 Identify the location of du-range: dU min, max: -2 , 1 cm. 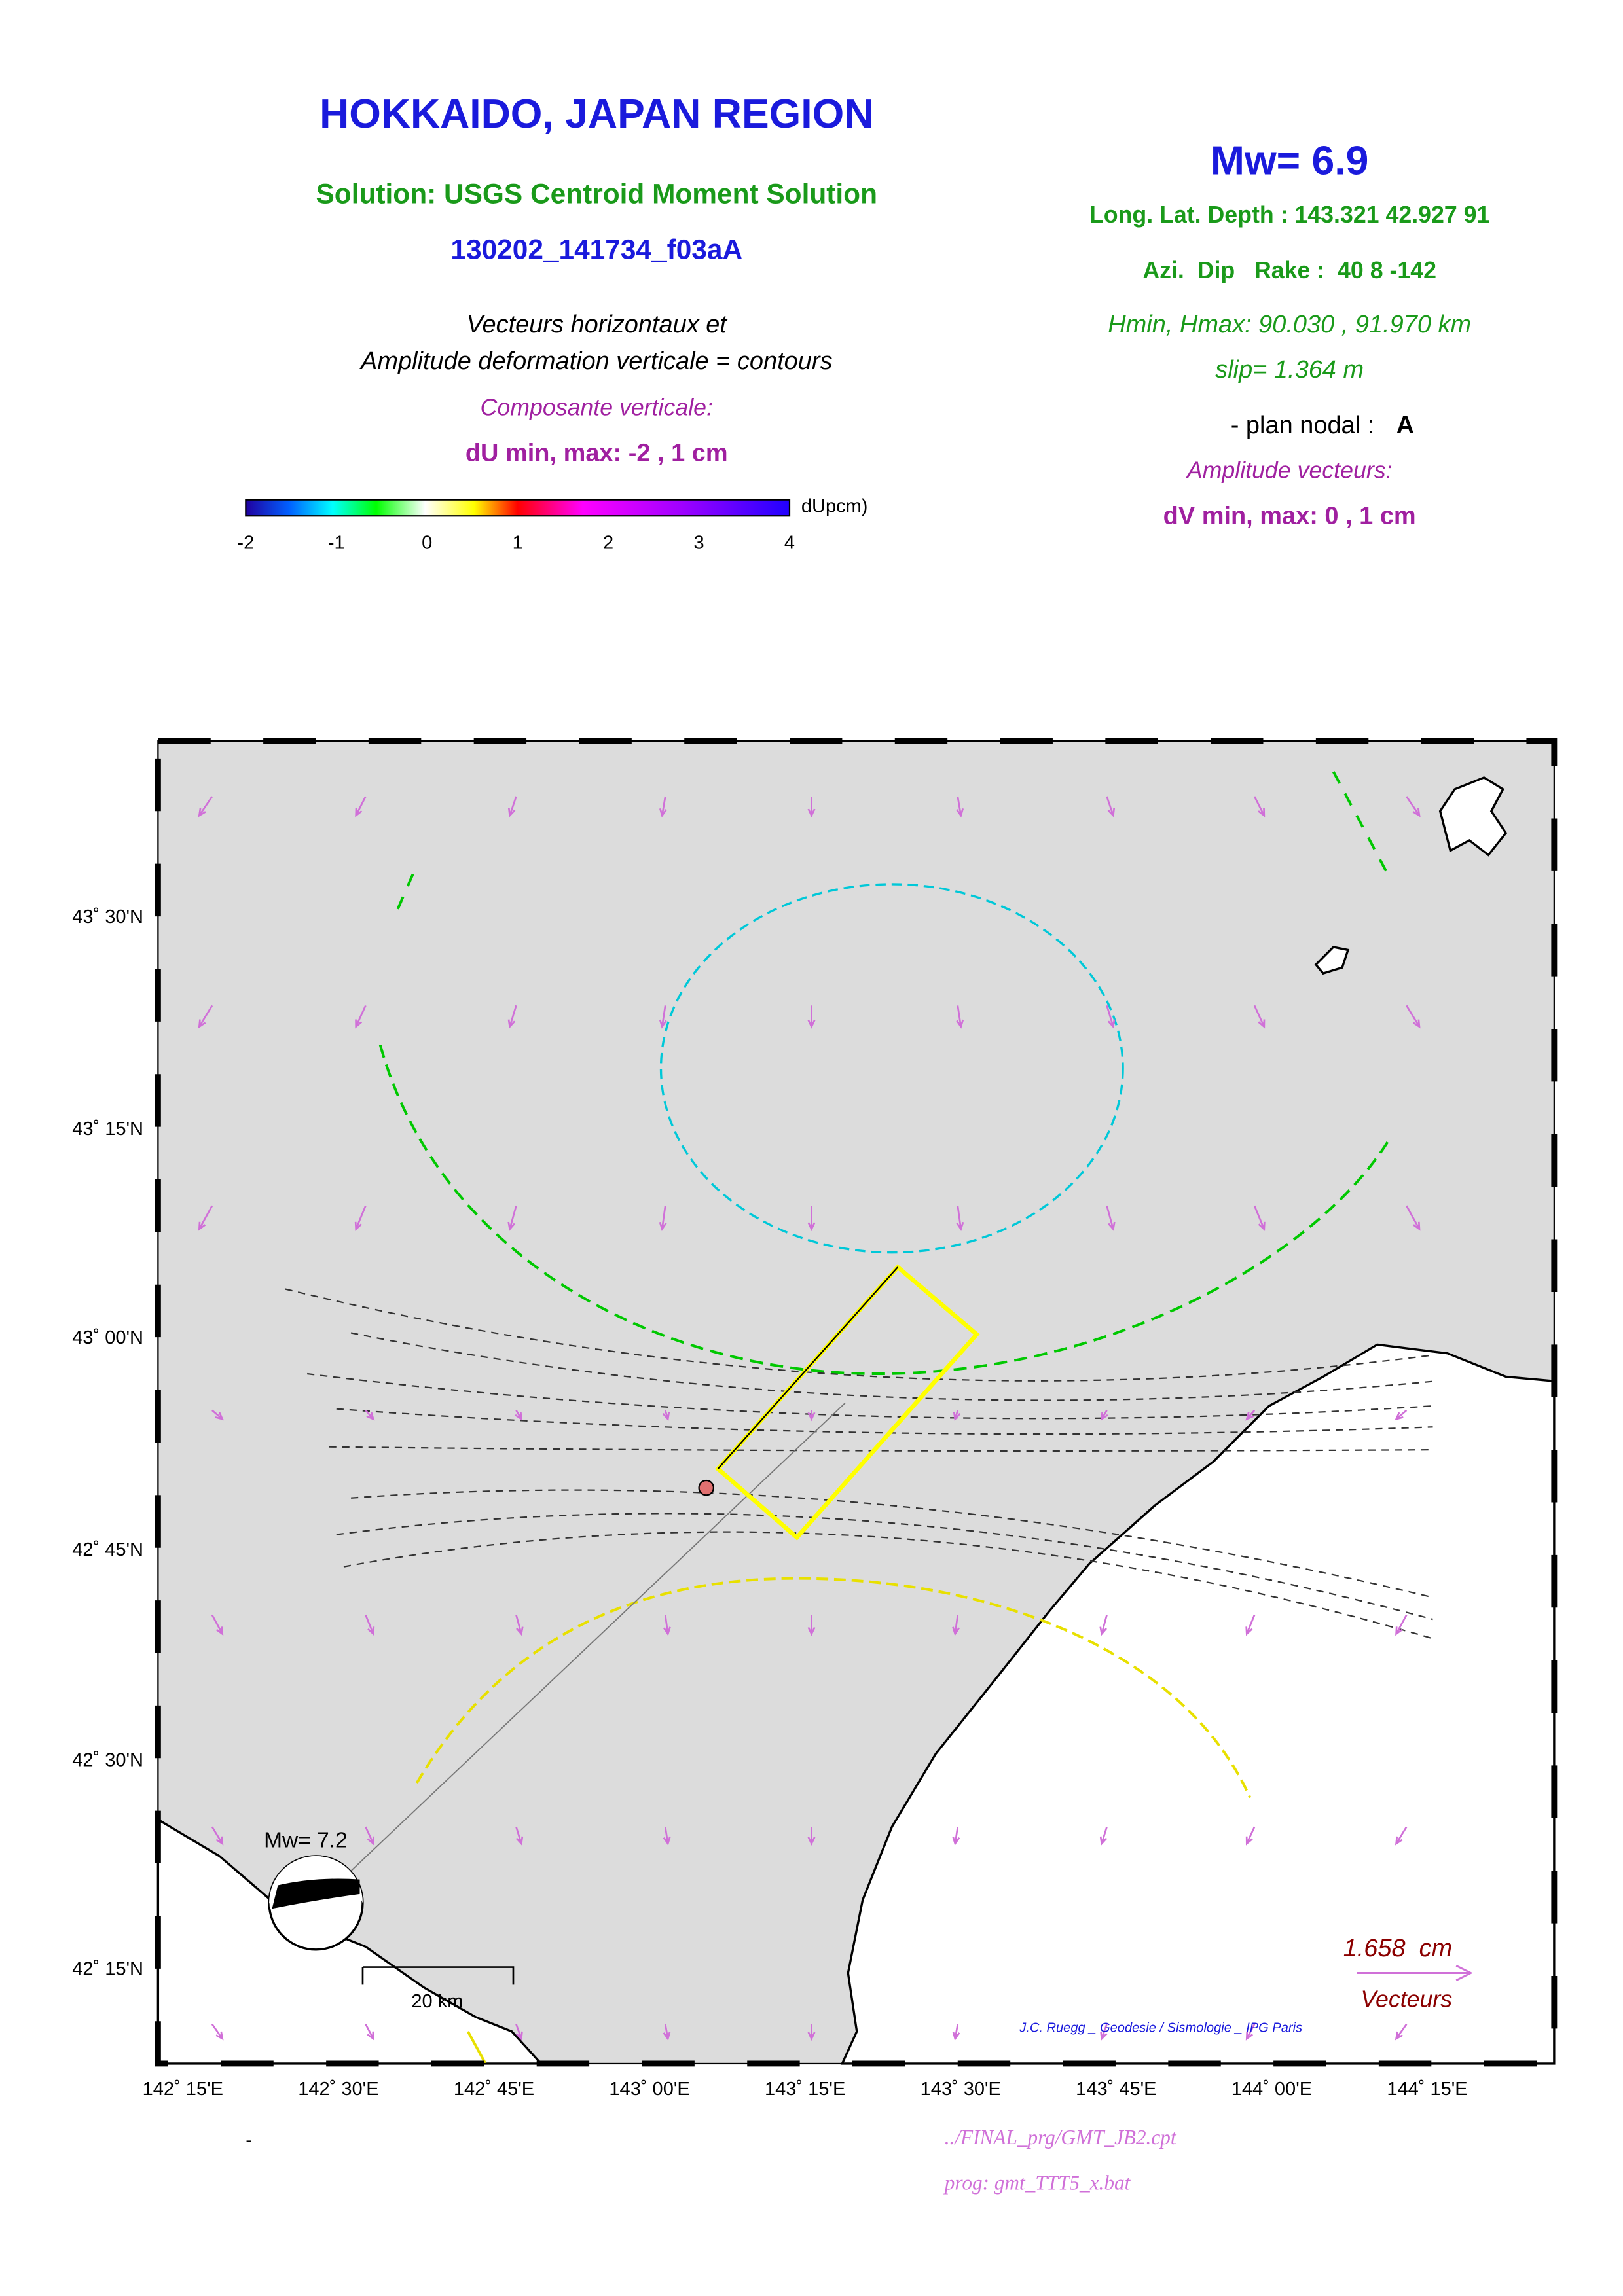
(596, 453).